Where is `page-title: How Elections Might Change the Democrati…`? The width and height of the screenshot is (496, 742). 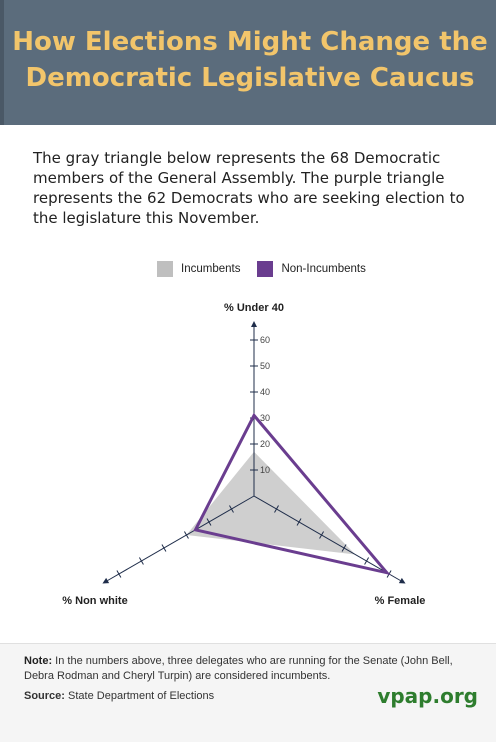 page-title: How Elections Might Change the Democrati… is located at coordinates (250, 60).